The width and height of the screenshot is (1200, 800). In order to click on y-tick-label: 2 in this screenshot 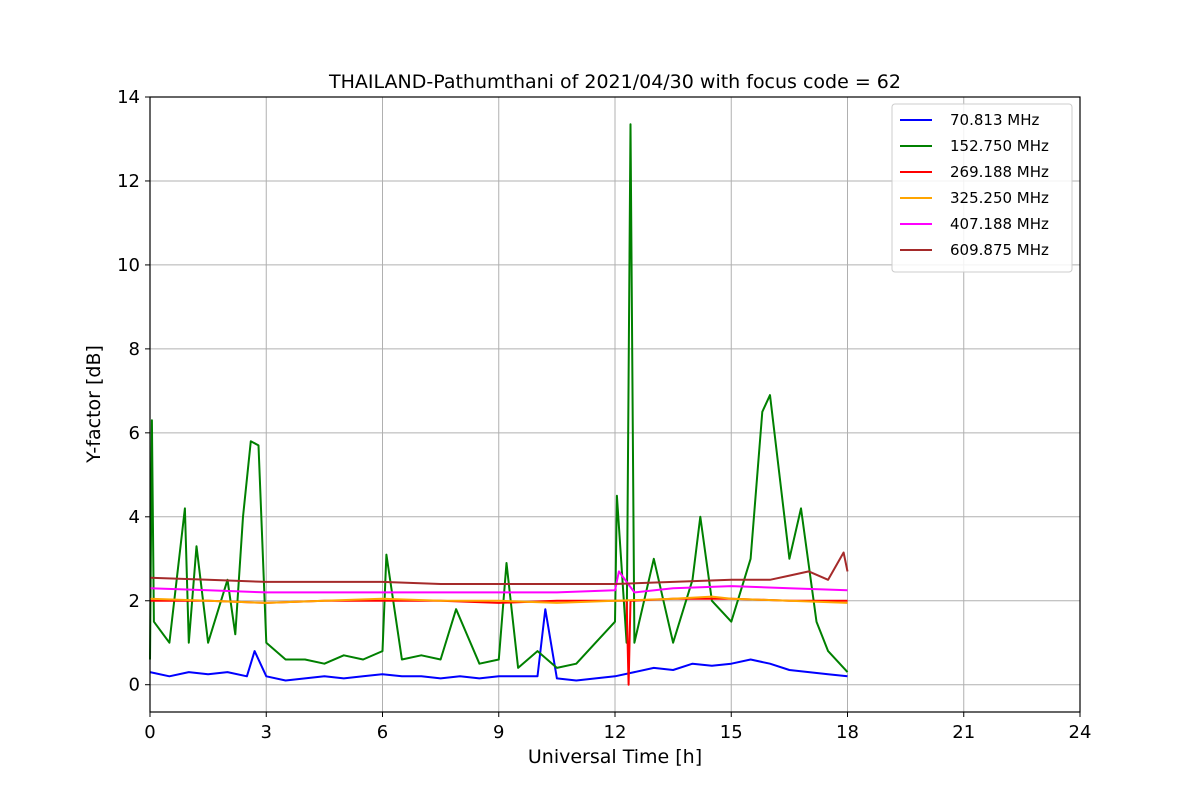, I will do `click(134, 601)`.